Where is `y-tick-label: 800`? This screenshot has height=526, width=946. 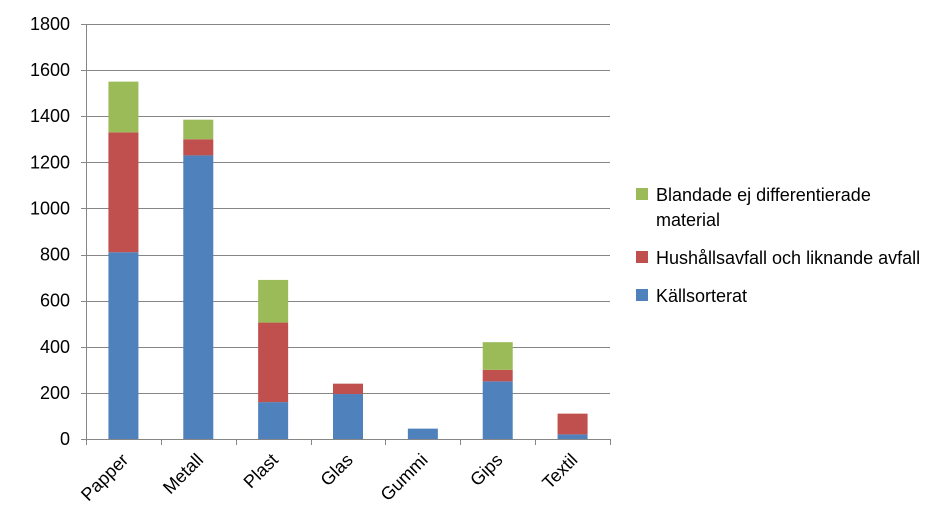
y-tick-label: 800 is located at coordinates (55, 255).